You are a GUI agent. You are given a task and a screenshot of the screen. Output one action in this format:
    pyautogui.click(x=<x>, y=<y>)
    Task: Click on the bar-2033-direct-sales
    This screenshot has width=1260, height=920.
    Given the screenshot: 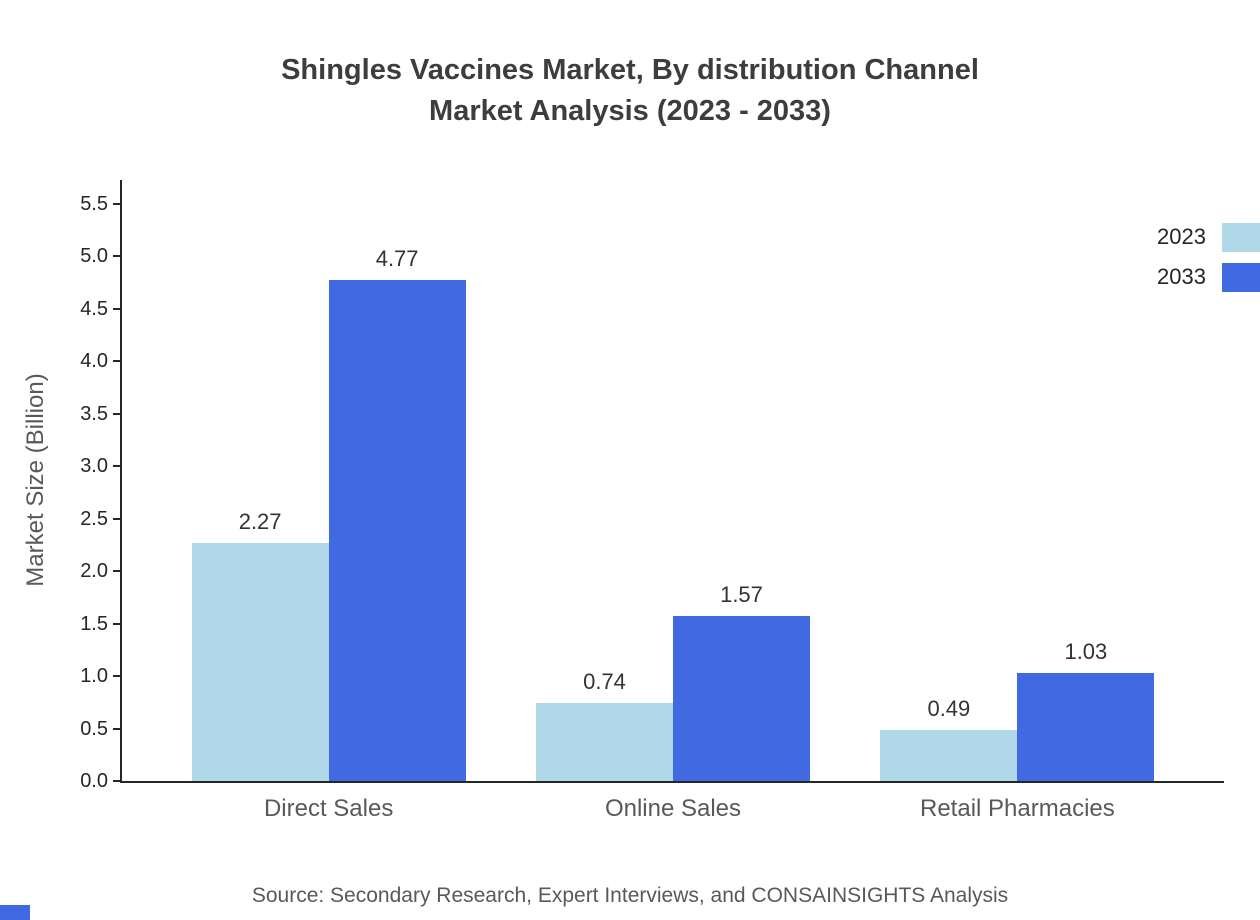 What is the action you would take?
    pyautogui.click(x=397, y=530)
    